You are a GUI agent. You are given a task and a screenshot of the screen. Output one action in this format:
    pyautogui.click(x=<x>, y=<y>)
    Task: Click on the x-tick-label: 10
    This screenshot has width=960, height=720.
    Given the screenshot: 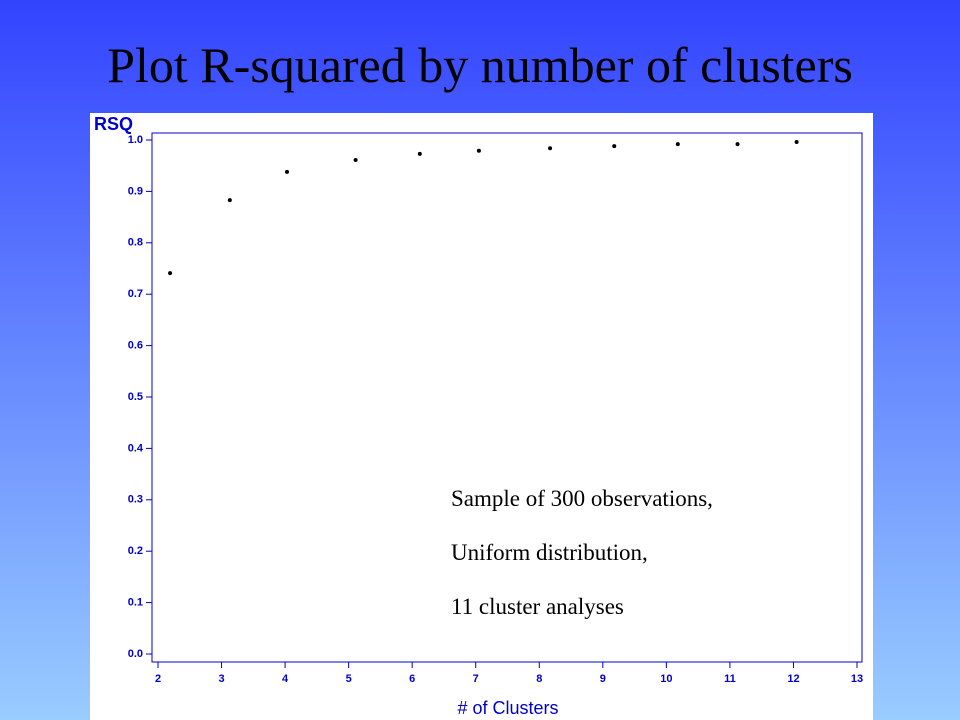 What is the action you would take?
    pyautogui.click(x=666, y=679)
    